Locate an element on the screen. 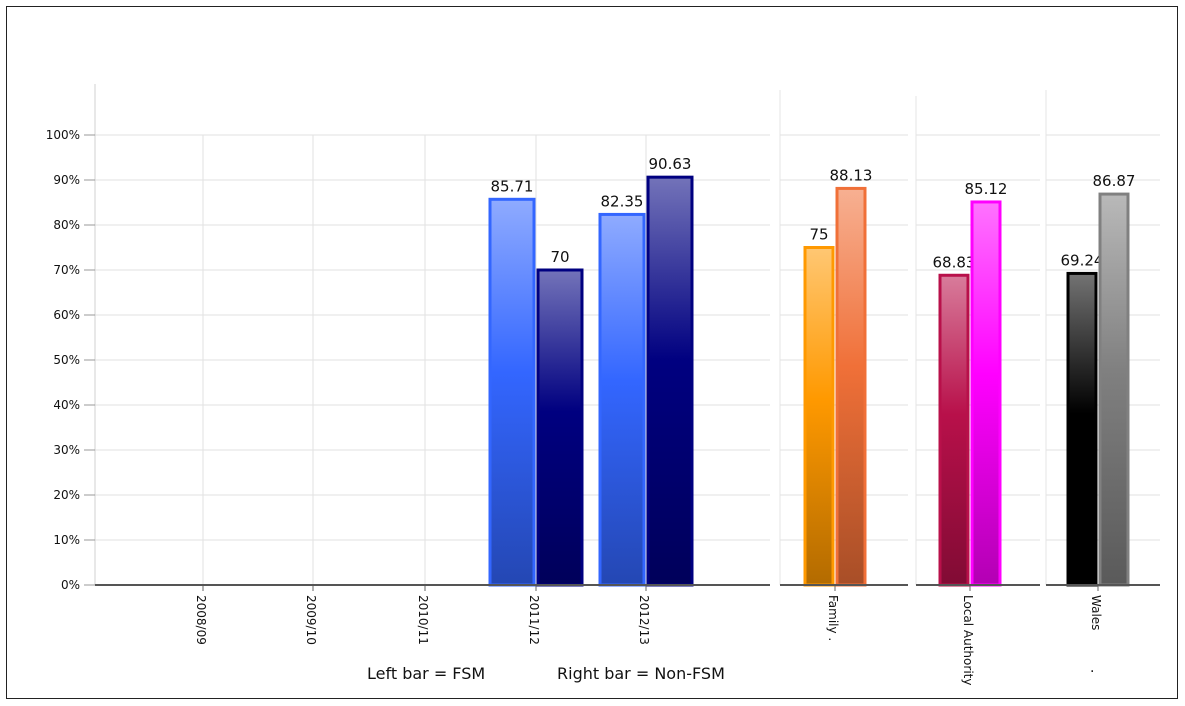  y-tick-label: 70% is located at coordinates (66, 270).